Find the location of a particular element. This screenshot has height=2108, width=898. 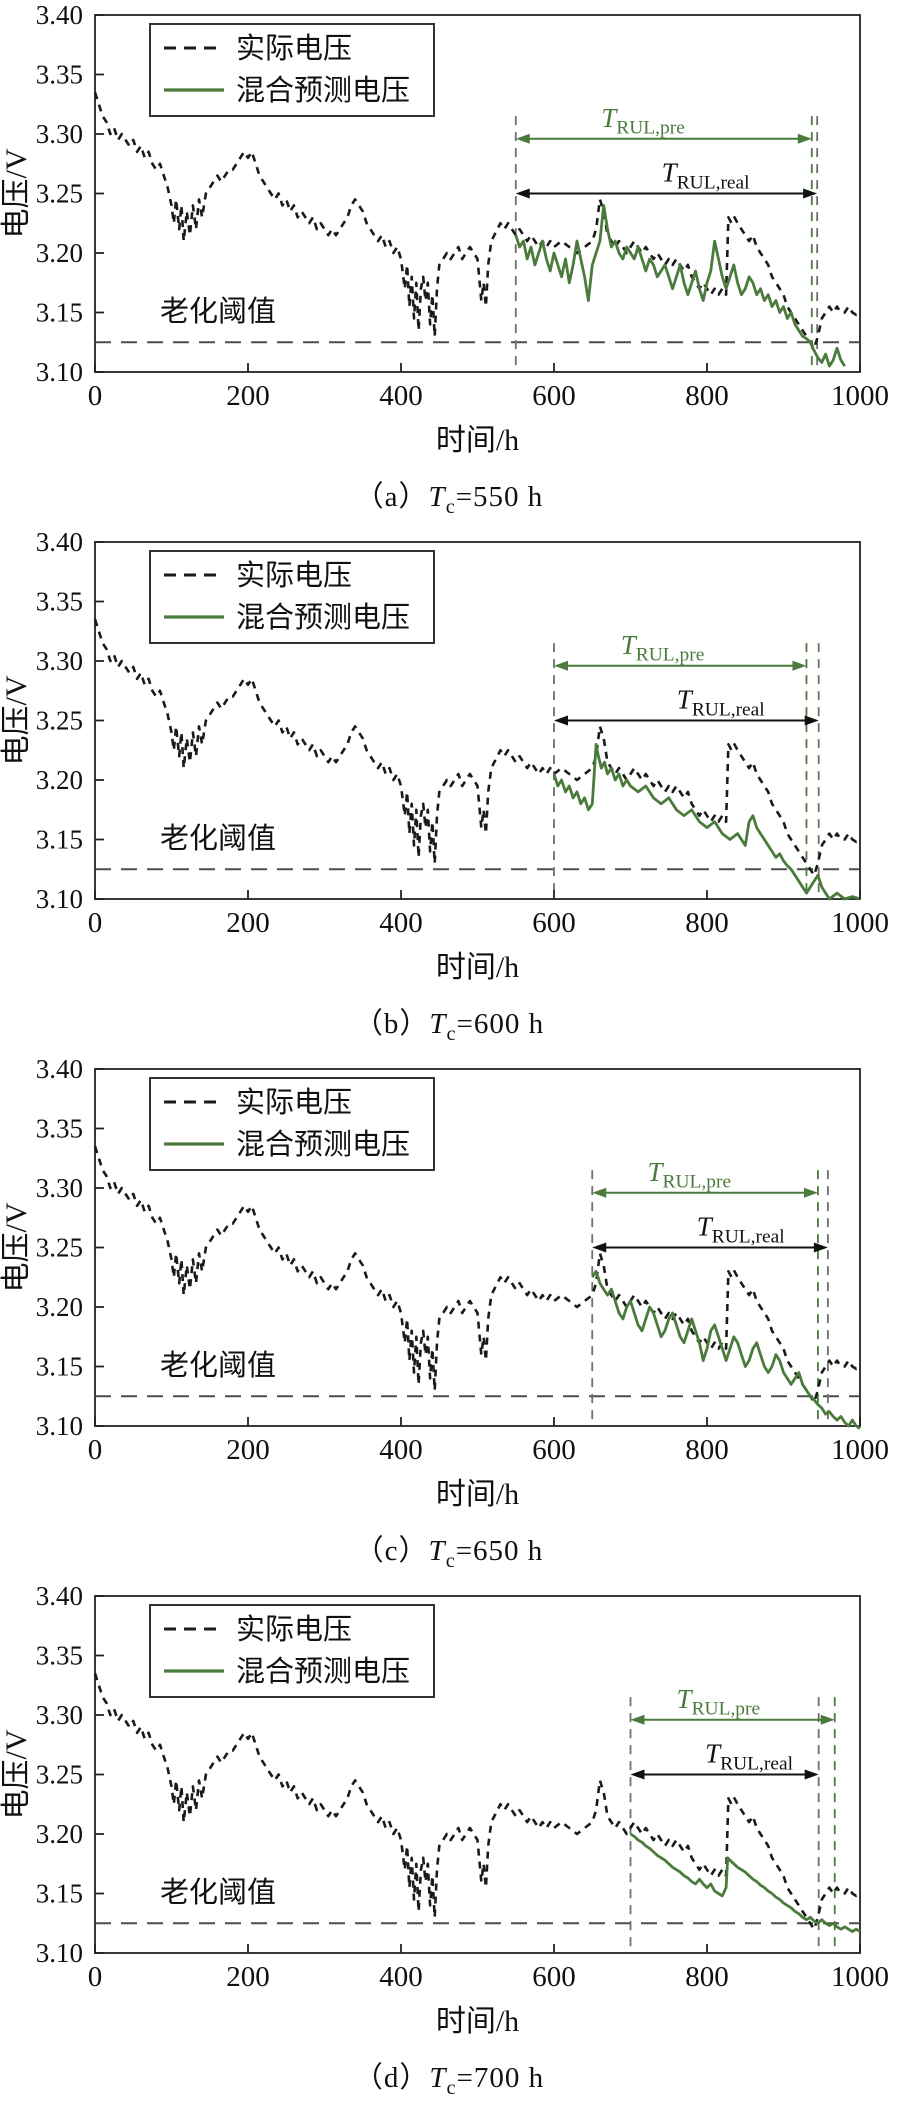

chart-c-caption: （c）Tc=650 h is located at coordinates (449, 1550).